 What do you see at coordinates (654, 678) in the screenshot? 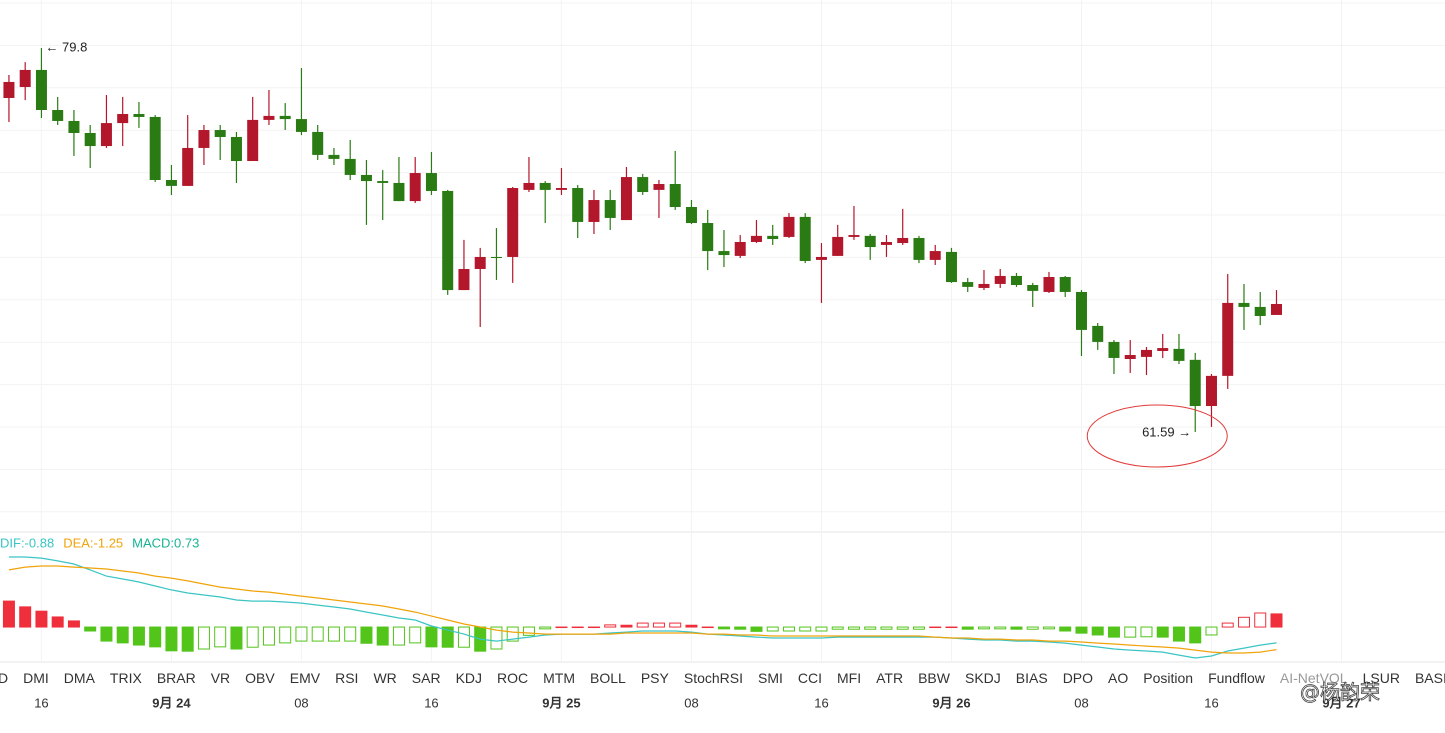
I see `indicator-tab: PSY` at bounding box center [654, 678].